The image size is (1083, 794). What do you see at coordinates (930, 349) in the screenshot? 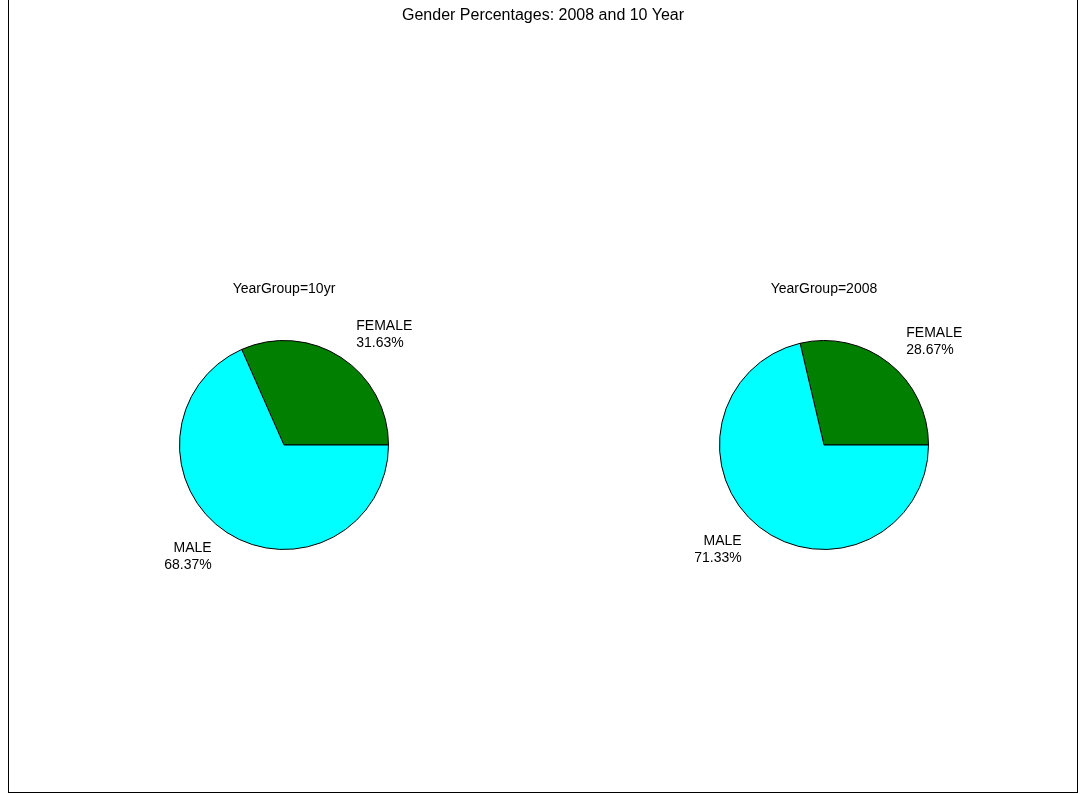
I see `data-label: 28.67%` at bounding box center [930, 349].